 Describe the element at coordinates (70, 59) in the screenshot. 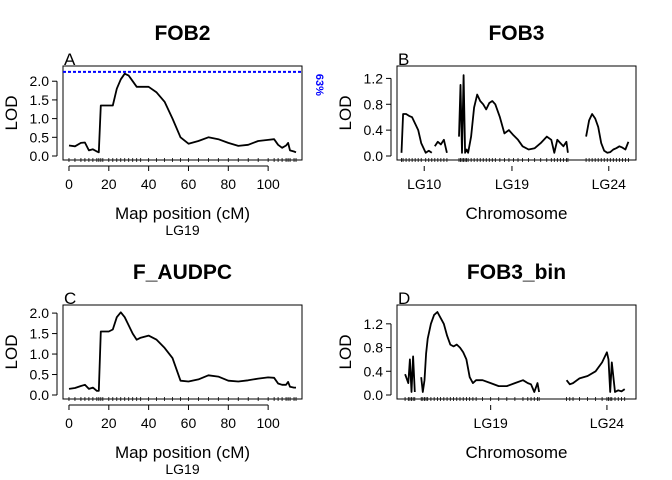

I see `panel-letter: A` at that location.